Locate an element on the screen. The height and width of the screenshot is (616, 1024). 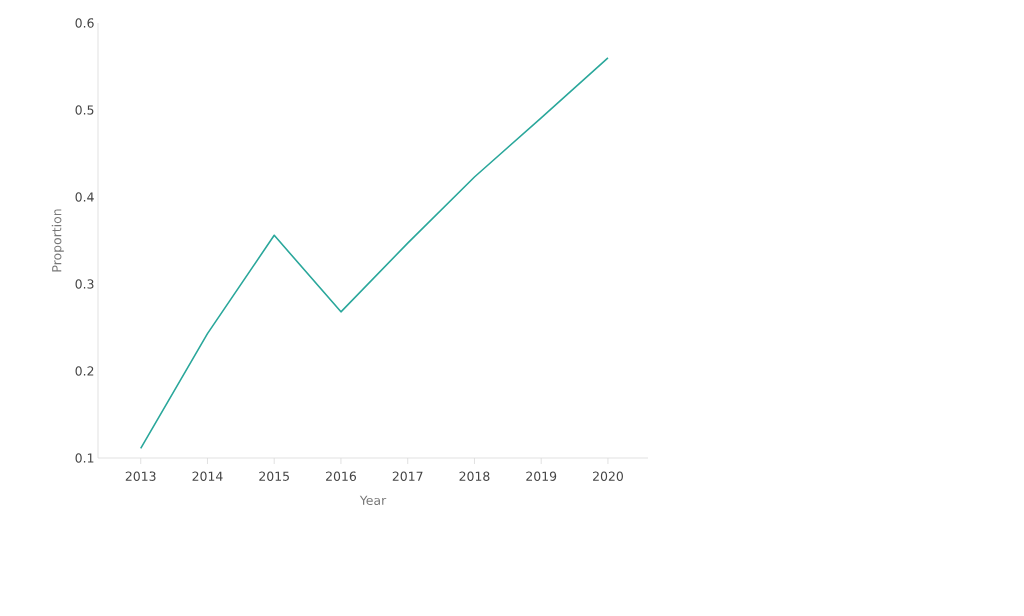
x-tick-label: 2015 is located at coordinates (274, 476).